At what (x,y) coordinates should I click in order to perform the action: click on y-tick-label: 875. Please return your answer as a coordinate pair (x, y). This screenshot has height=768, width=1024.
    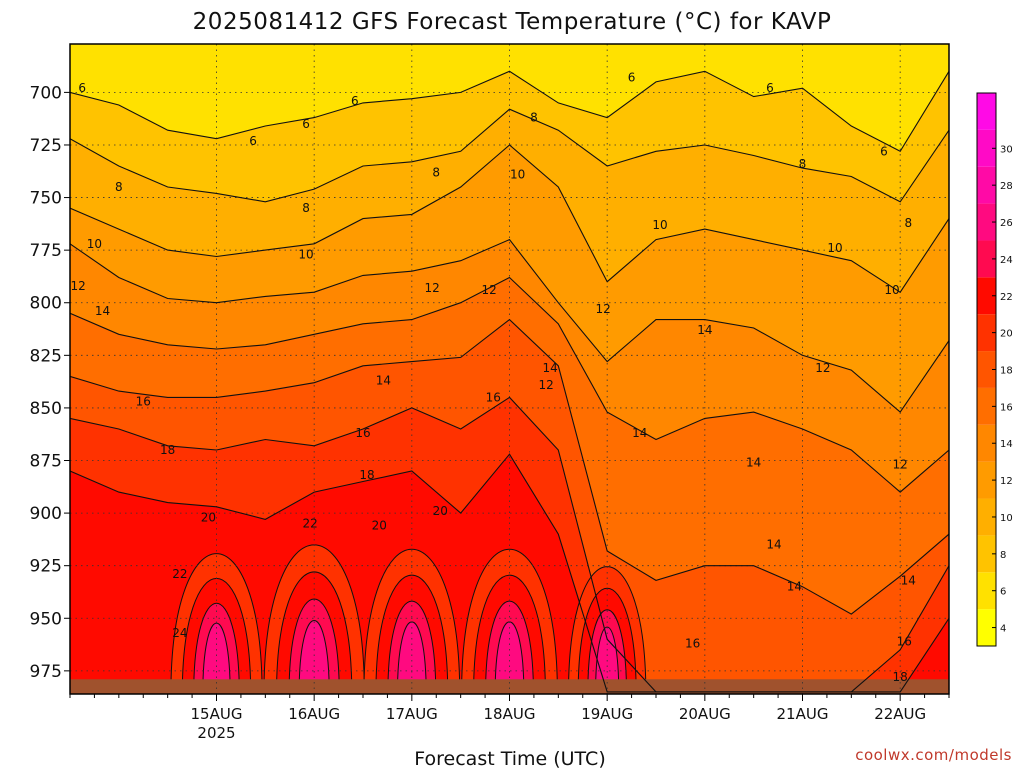
    Looking at the image, I should click on (46, 462).